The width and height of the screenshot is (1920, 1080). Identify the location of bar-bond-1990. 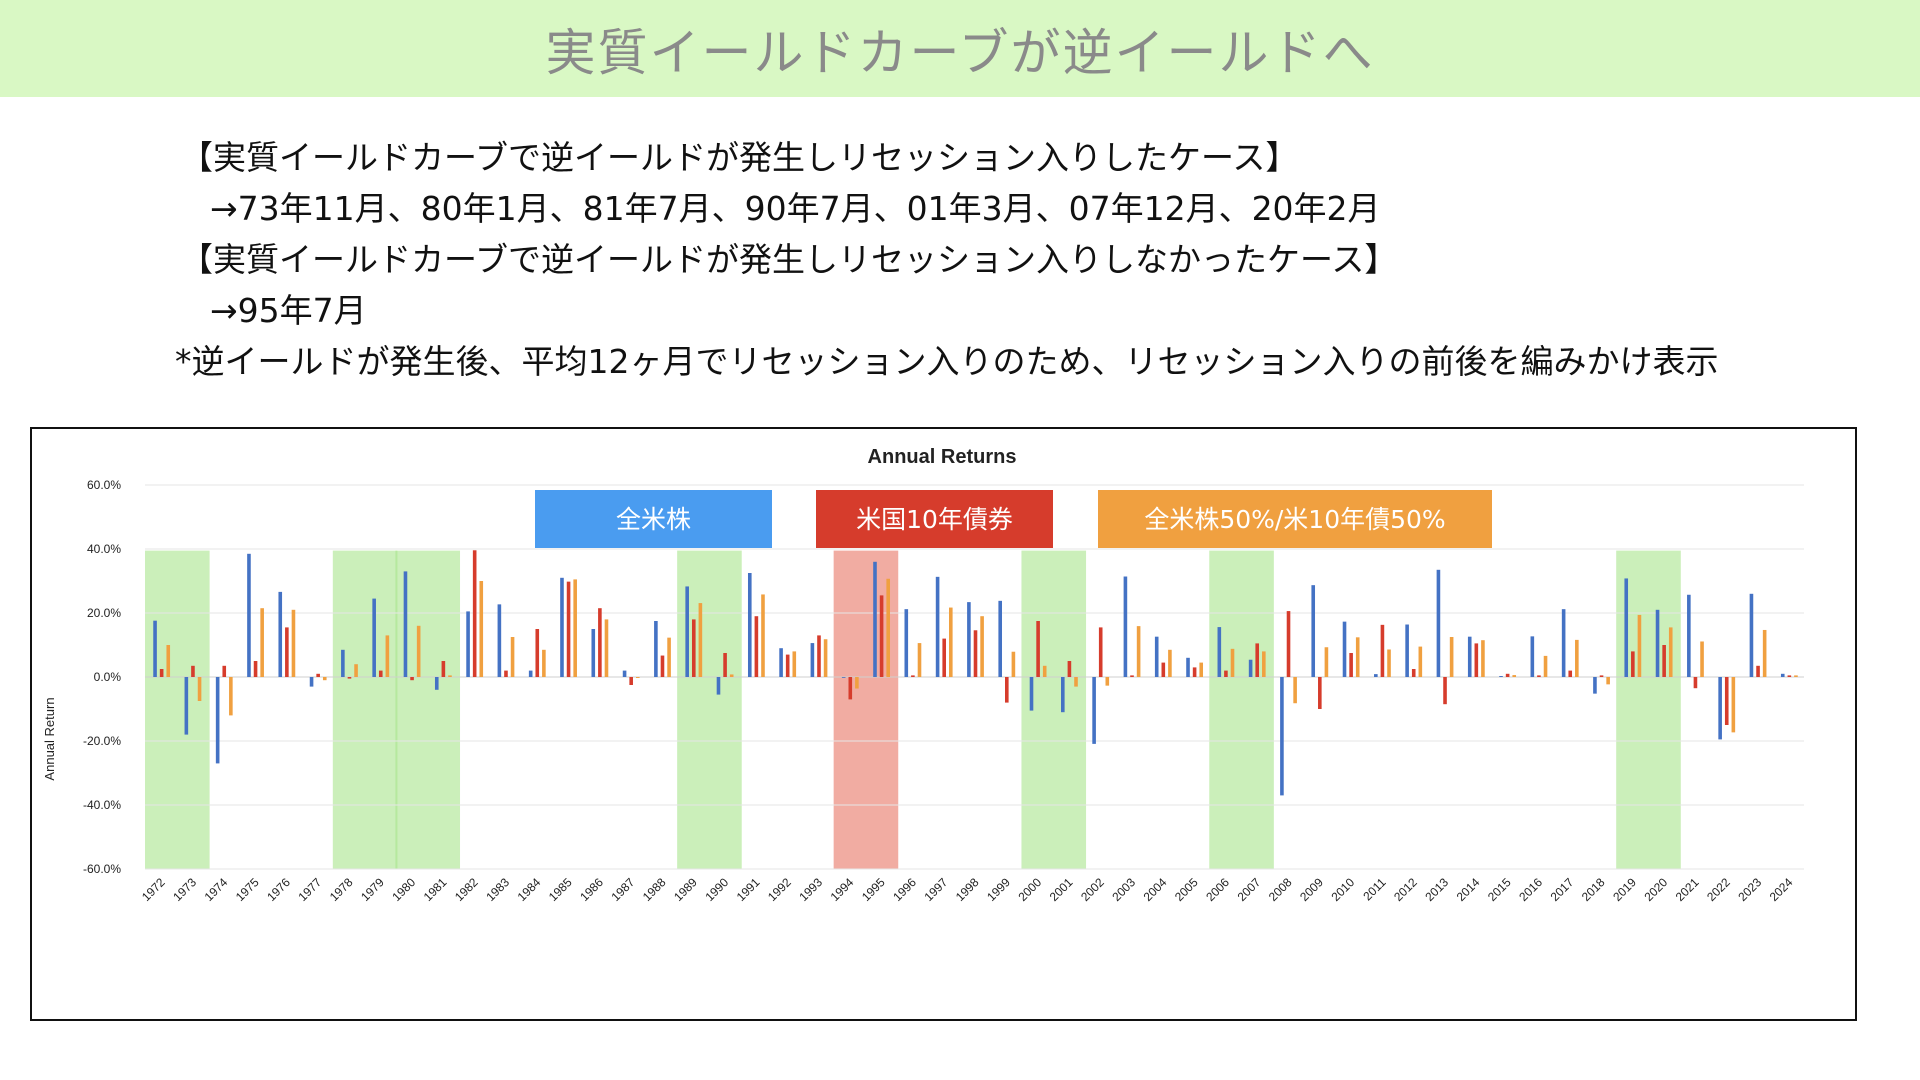
(725, 665).